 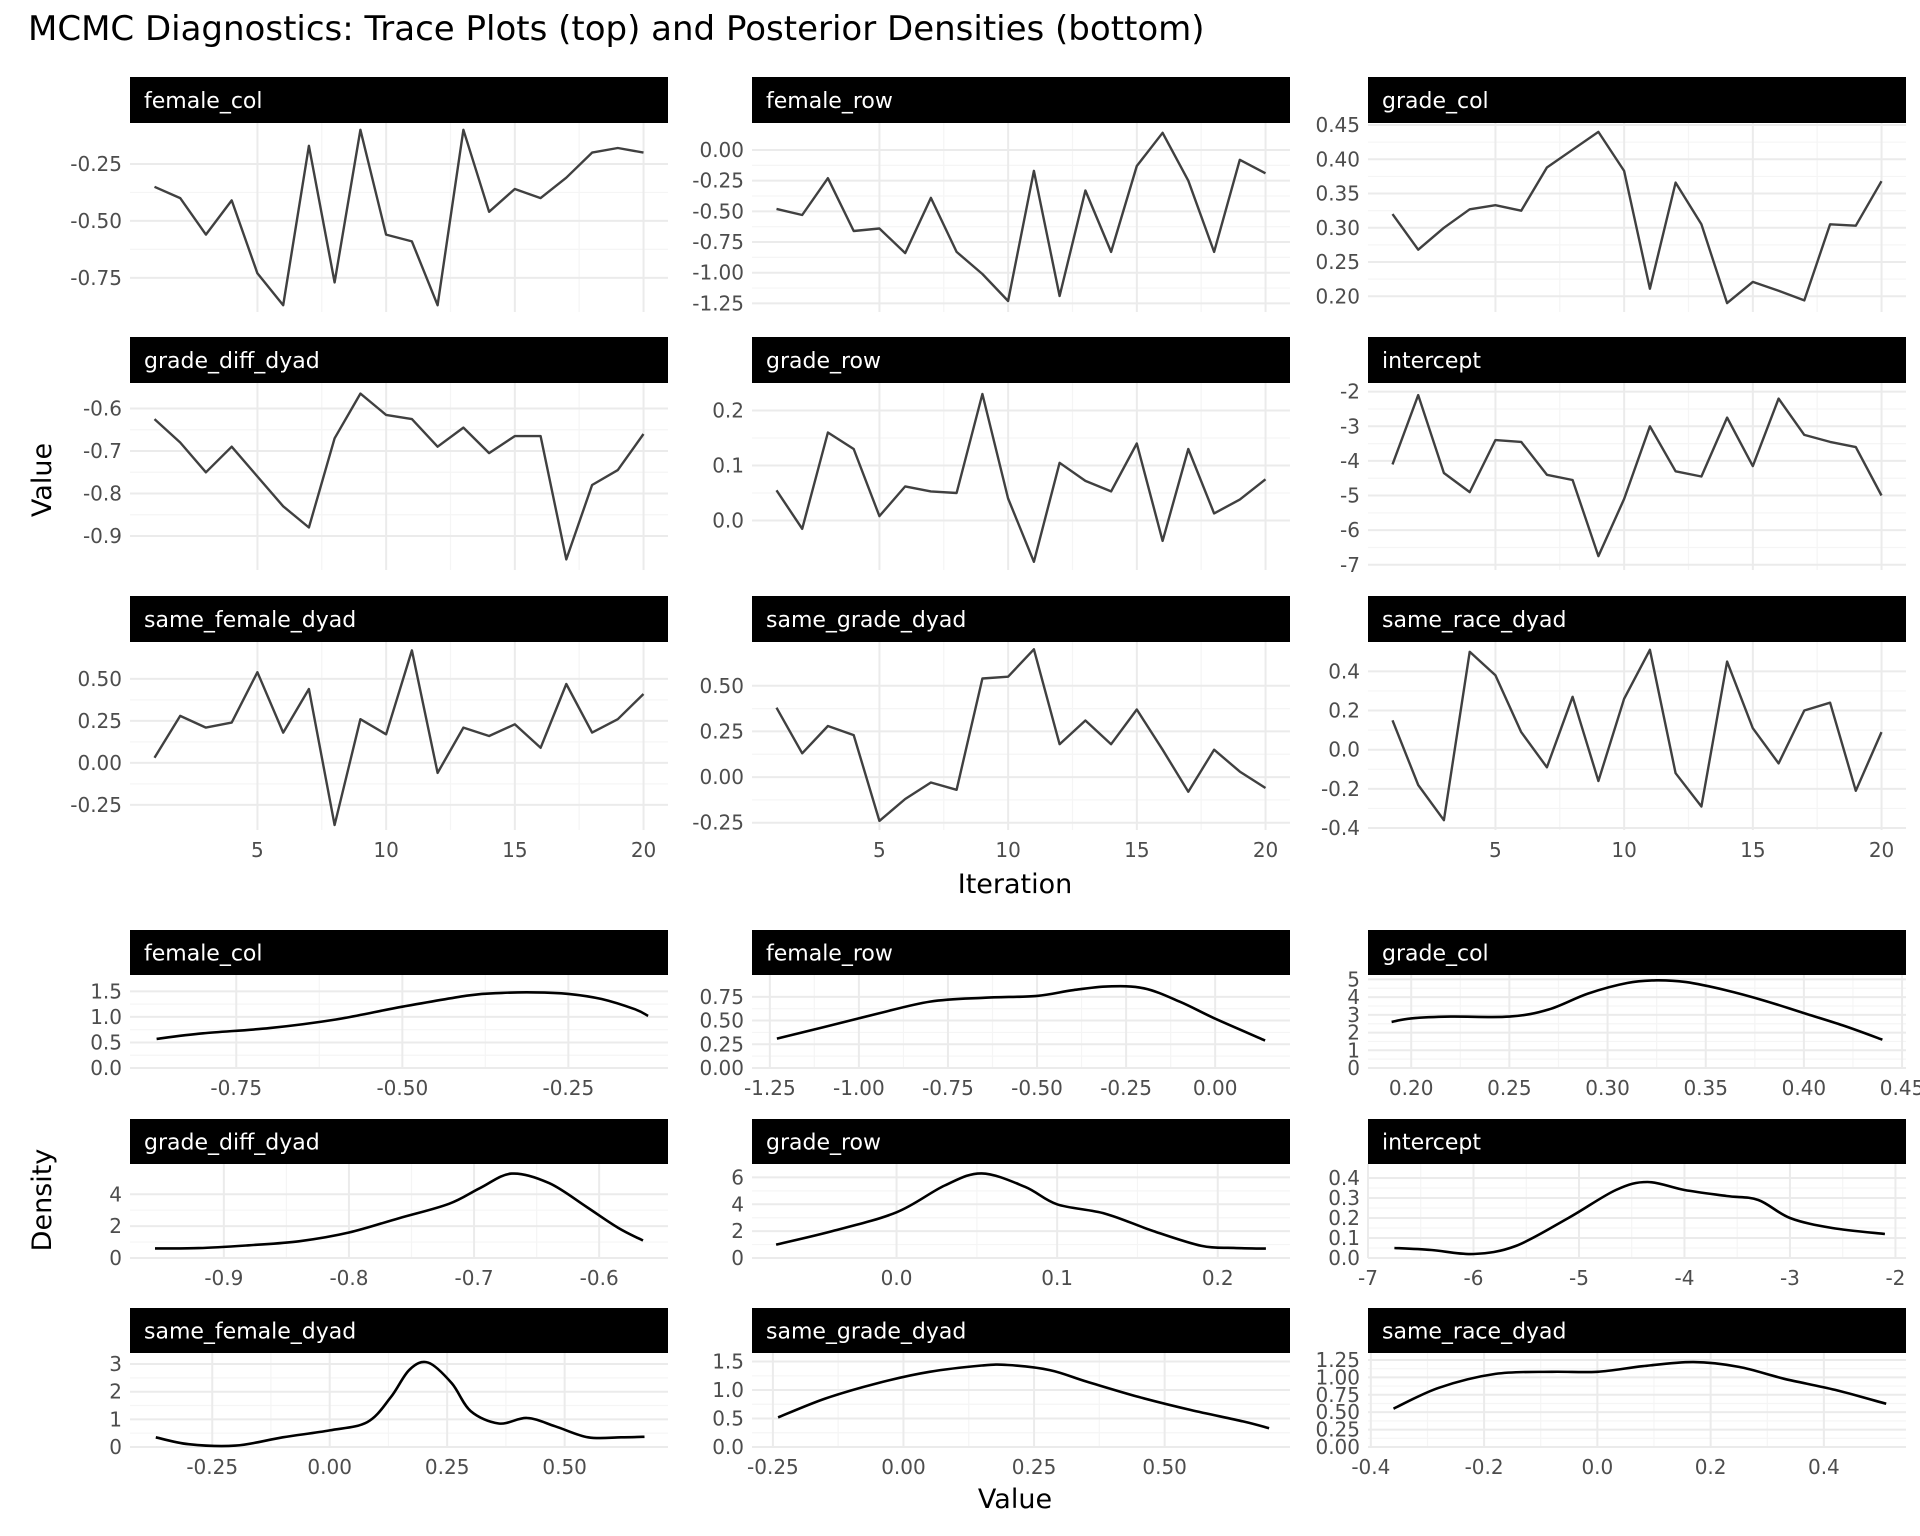 I want to click on trace-y-tick-label: 0.0, so click(x=1344, y=750).